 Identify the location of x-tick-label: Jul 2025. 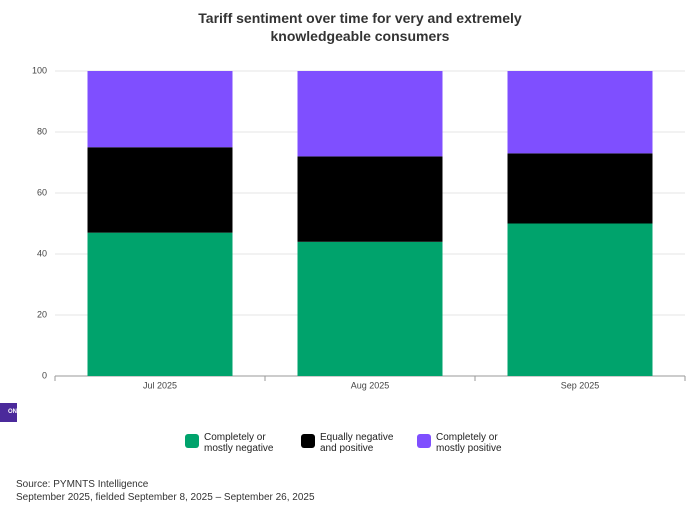
(160, 385).